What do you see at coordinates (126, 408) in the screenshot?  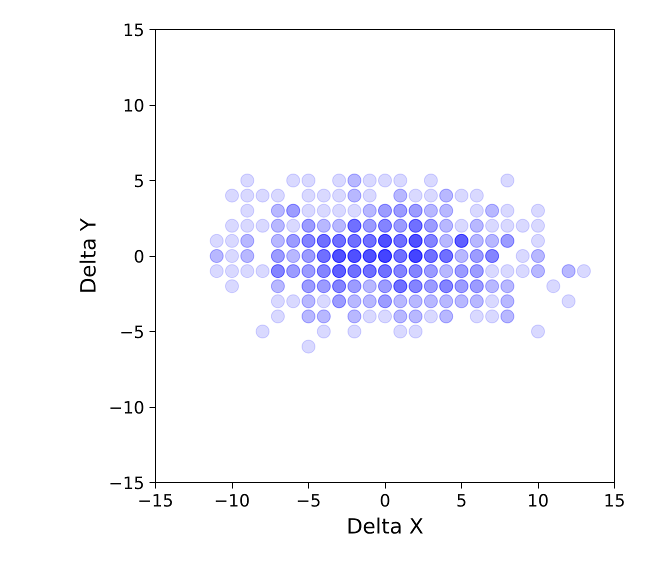 I see `y-tick-label: −10` at bounding box center [126, 408].